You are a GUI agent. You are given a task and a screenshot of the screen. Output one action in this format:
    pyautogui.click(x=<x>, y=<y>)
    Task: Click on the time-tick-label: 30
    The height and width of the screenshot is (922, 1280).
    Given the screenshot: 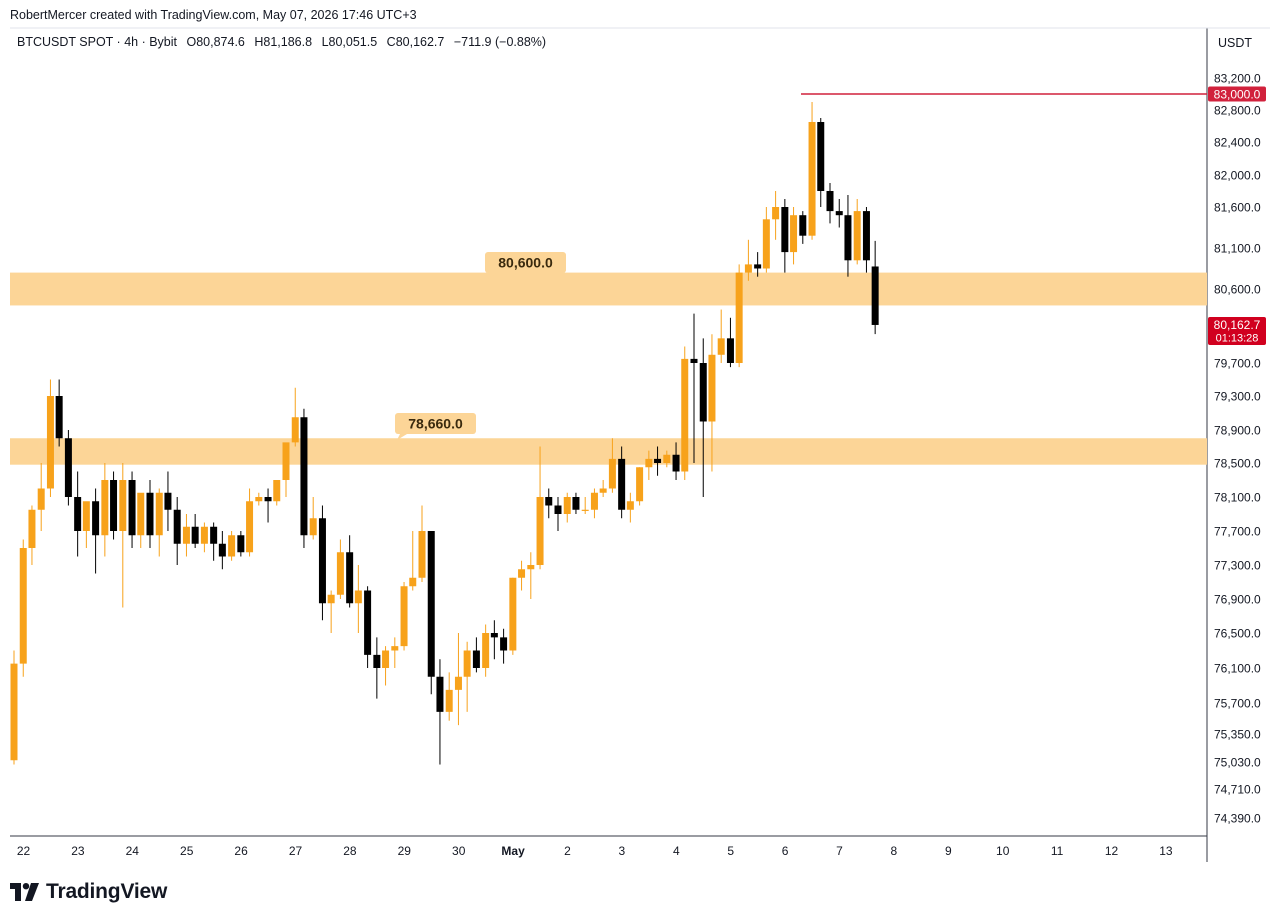 What is the action you would take?
    pyautogui.click(x=459, y=851)
    